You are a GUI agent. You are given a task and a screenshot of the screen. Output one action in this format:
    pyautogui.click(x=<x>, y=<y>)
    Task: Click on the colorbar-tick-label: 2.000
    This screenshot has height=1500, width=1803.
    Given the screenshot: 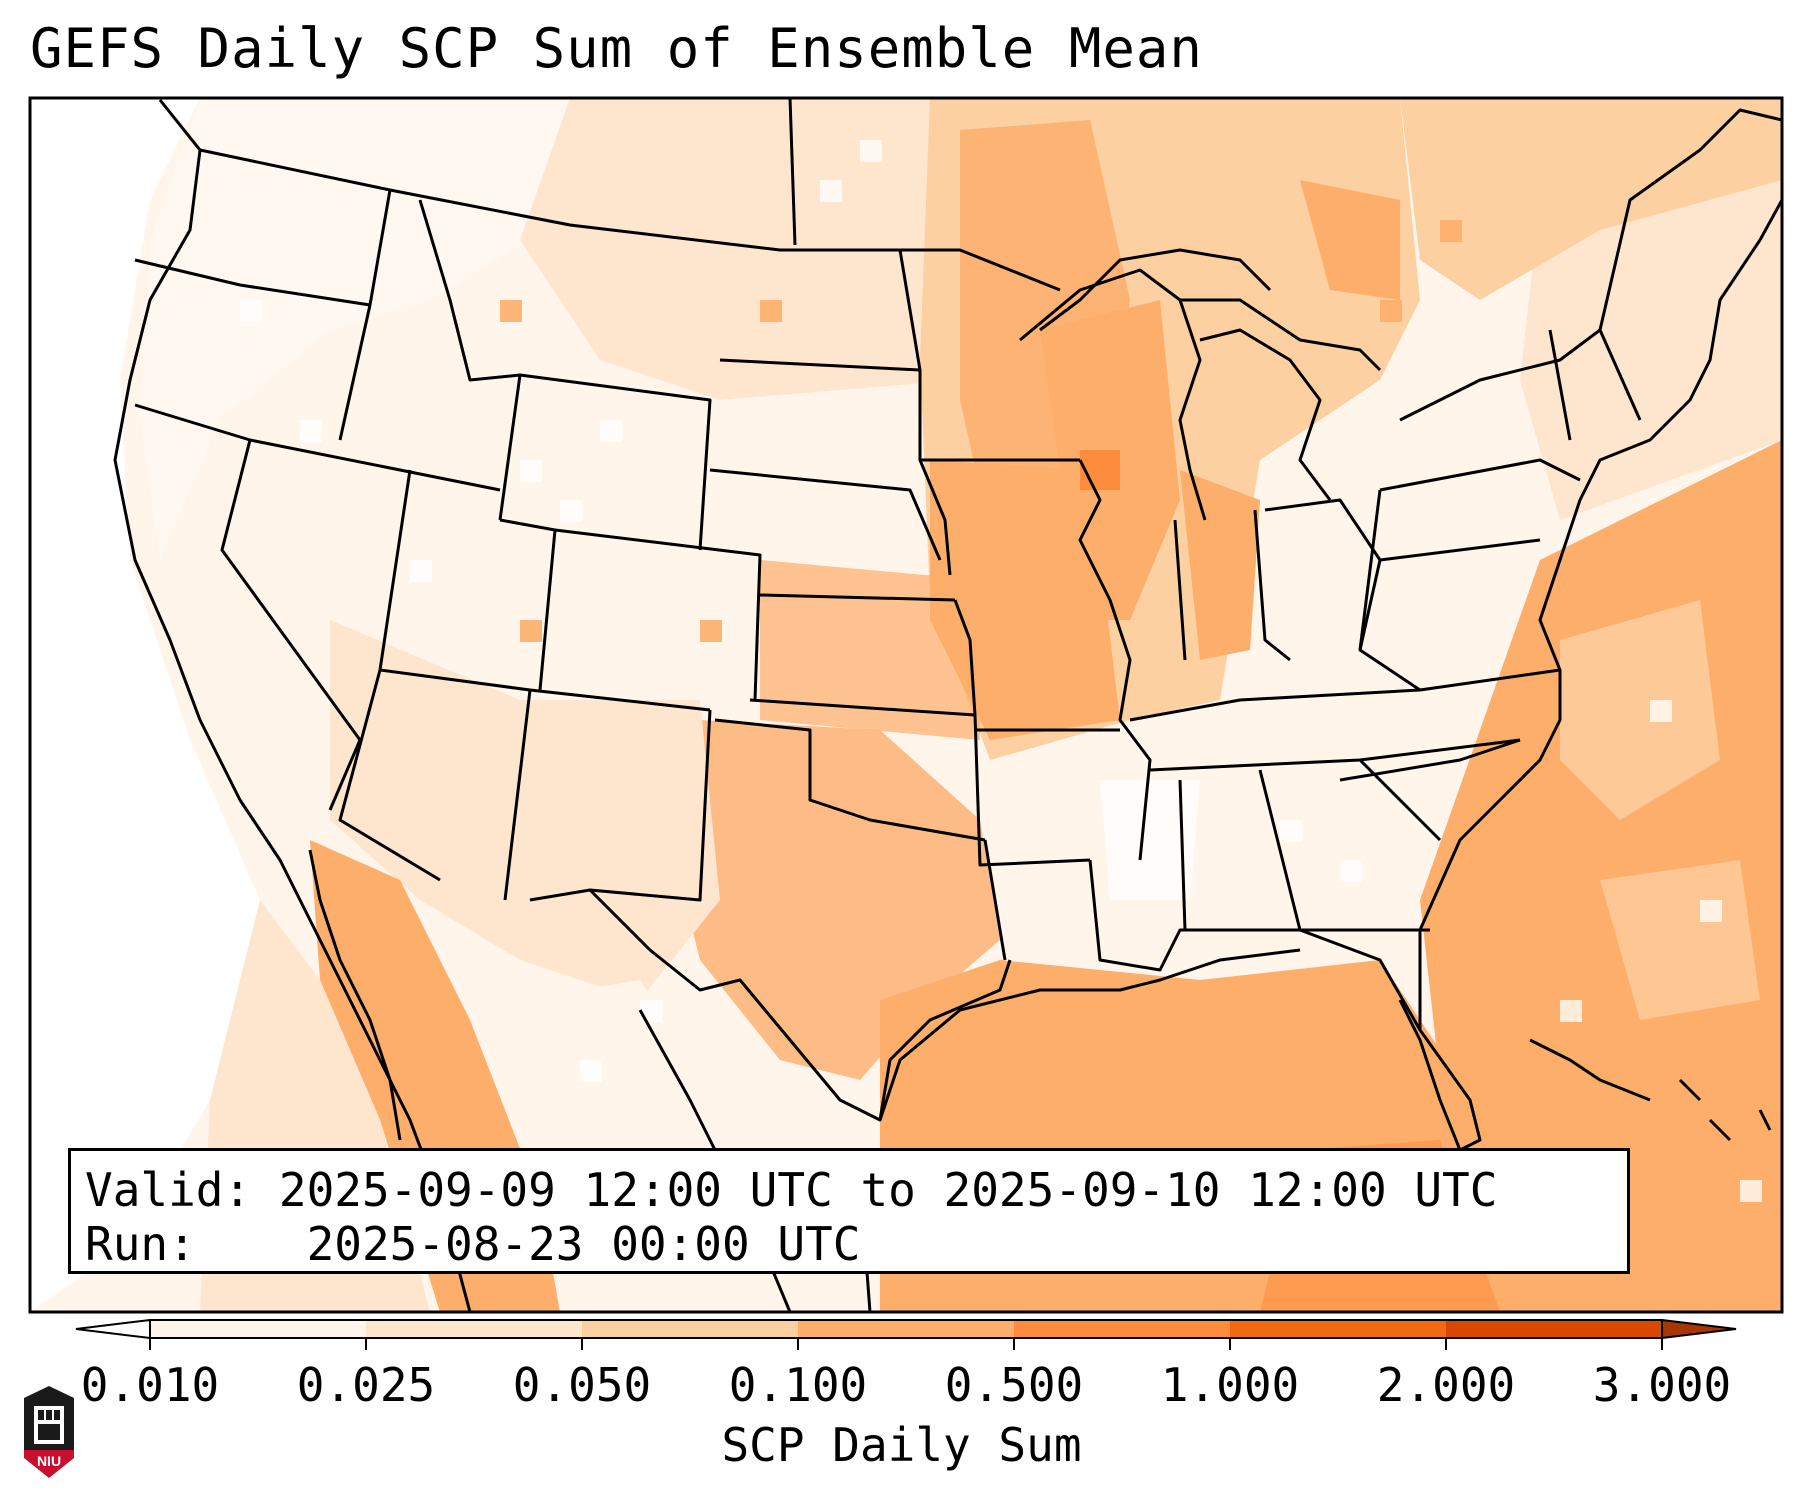 What is the action you would take?
    pyautogui.click(x=1446, y=1385)
    